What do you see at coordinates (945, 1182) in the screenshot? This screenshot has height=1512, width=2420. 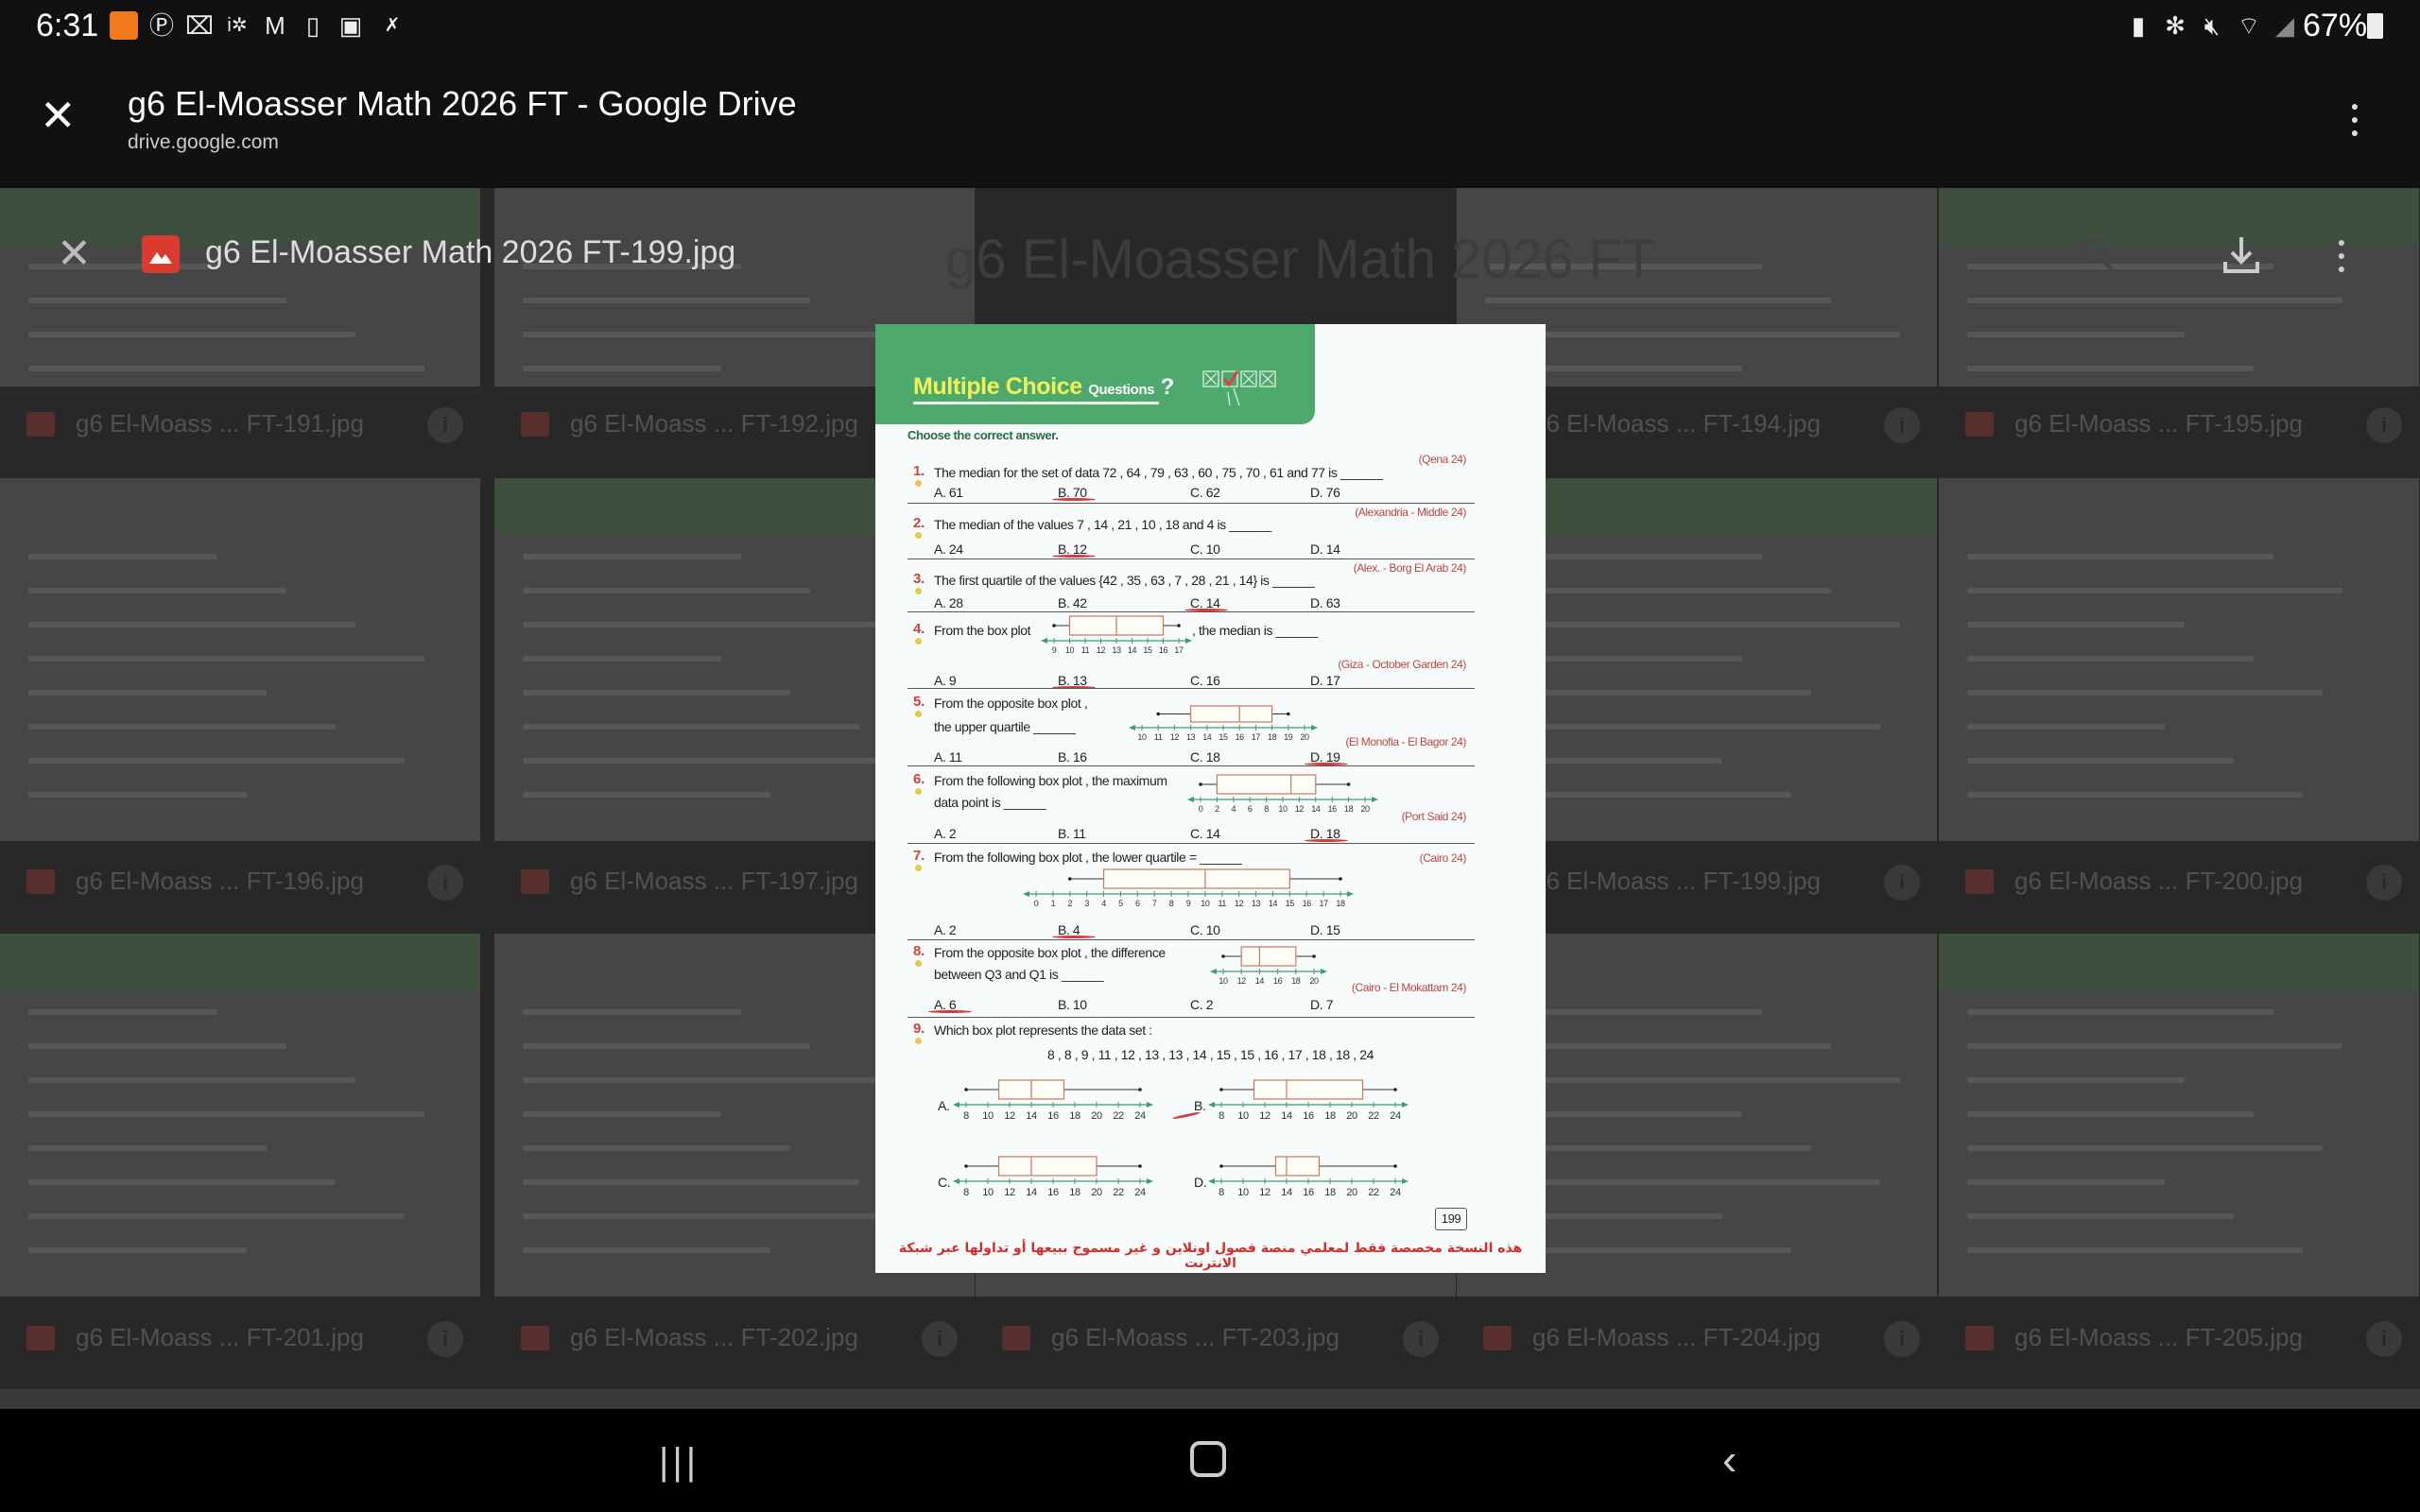 I see `box-plot-choice-label: C.` at bounding box center [945, 1182].